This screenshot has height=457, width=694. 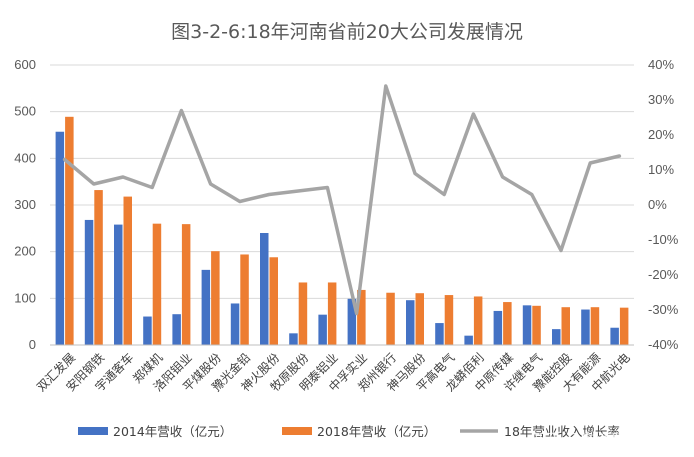 I want to click on right-axis-tick-label: 0%, so click(x=657, y=204).